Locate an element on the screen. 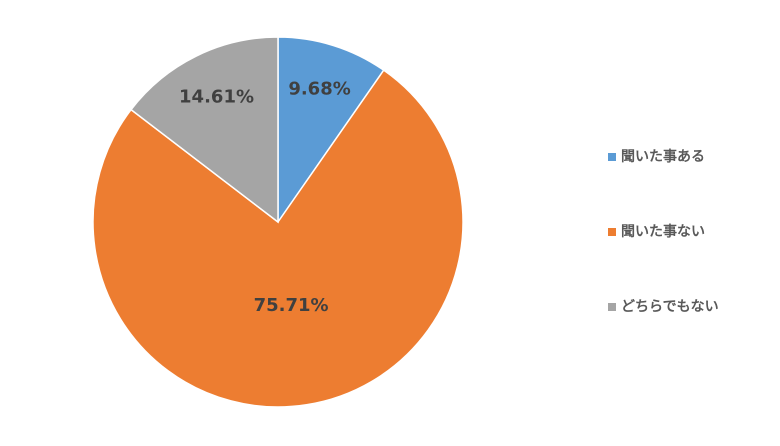 The width and height of the screenshot is (780, 446). data-label: 75.71% is located at coordinates (291, 305).